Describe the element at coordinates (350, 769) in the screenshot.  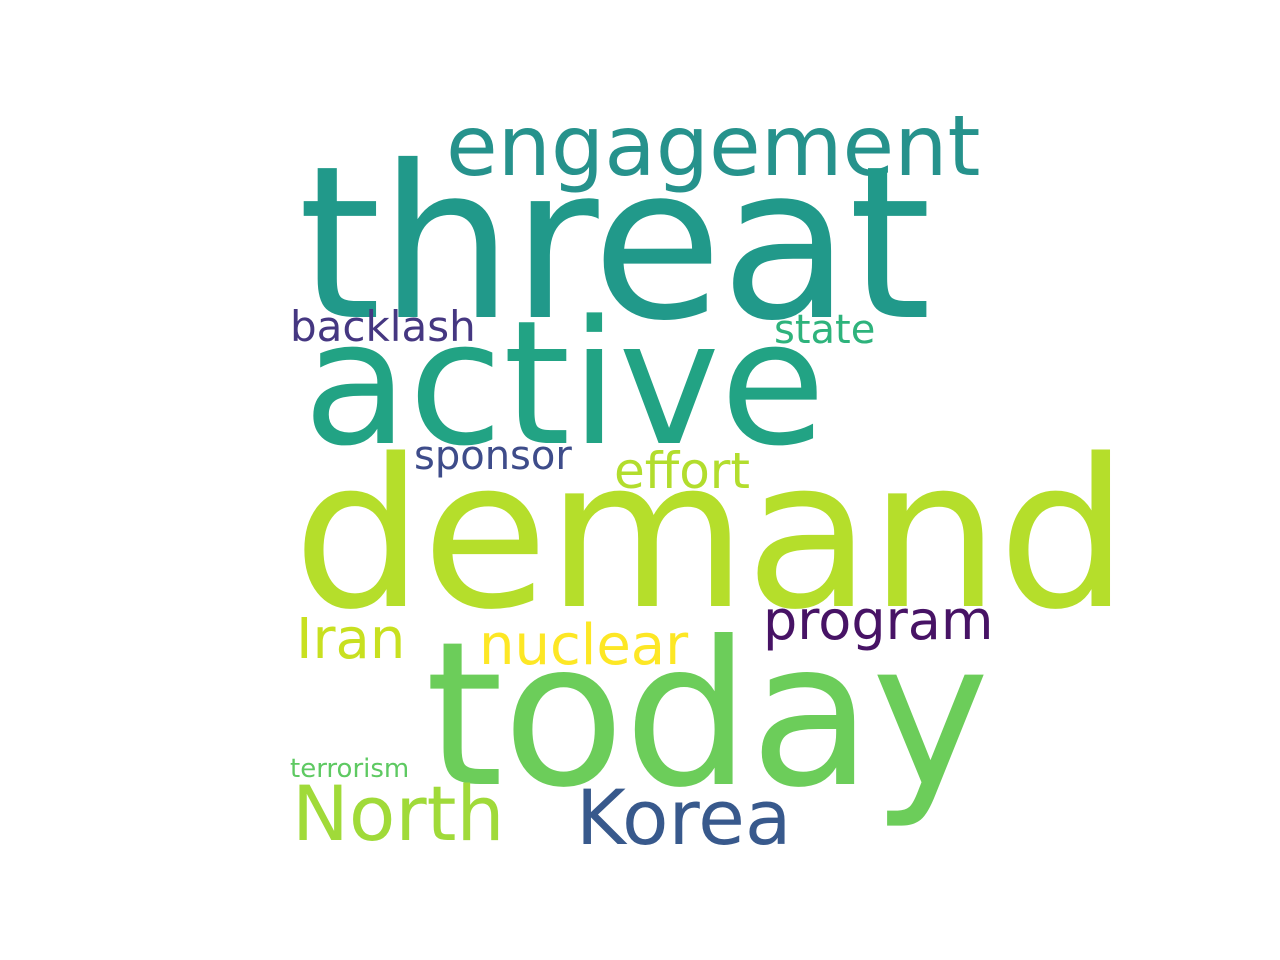
I see `word-terrorism: terrorism` at that location.